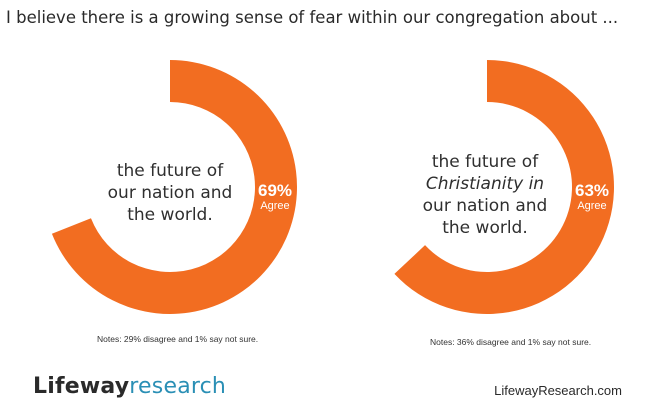  Describe the element at coordinates (485, 162) in the screenshot. I see `donut-2-center-line: the future of` at that location.